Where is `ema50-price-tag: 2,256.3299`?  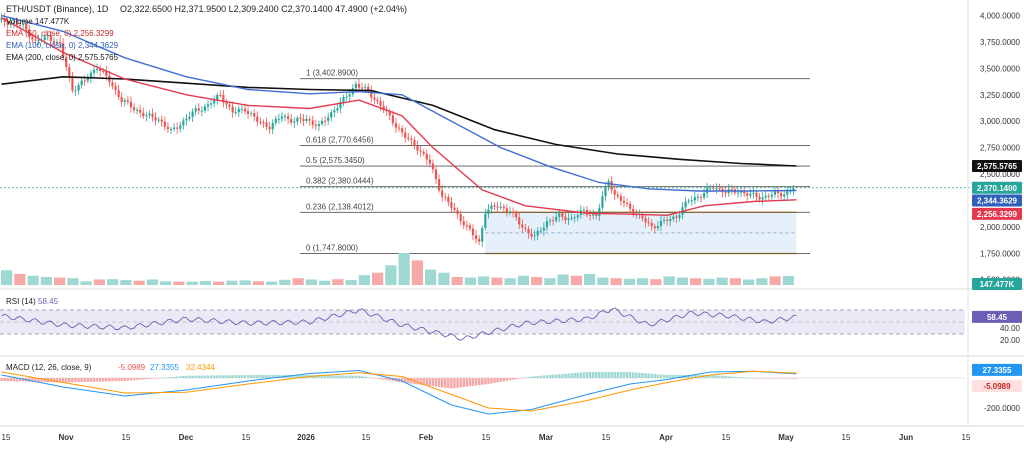
ema50-price-tag: 2,256.3299 is located at coordinates (997, 214).